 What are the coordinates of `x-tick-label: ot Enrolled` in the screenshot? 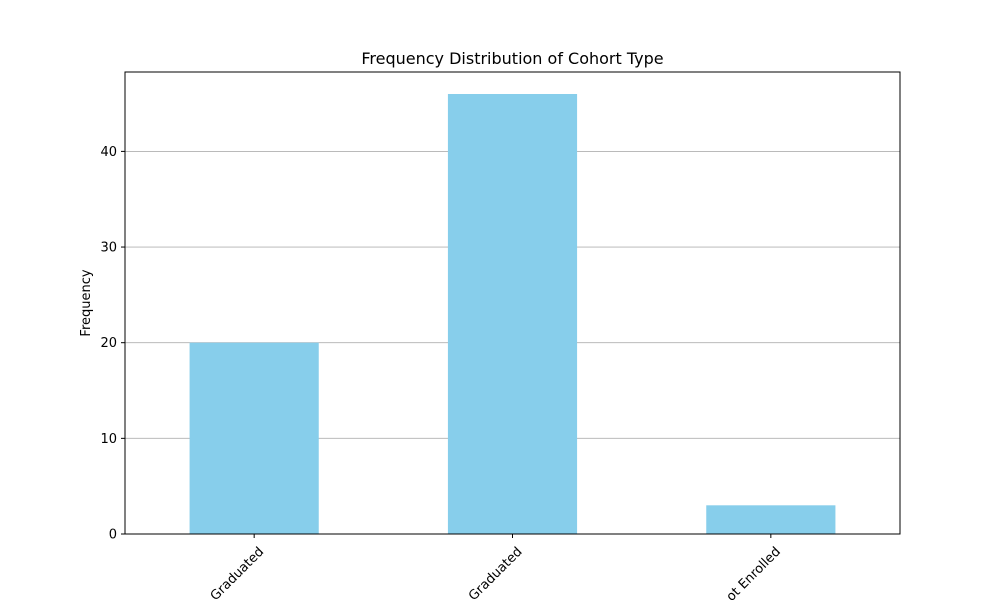 It's located at (754, 572).